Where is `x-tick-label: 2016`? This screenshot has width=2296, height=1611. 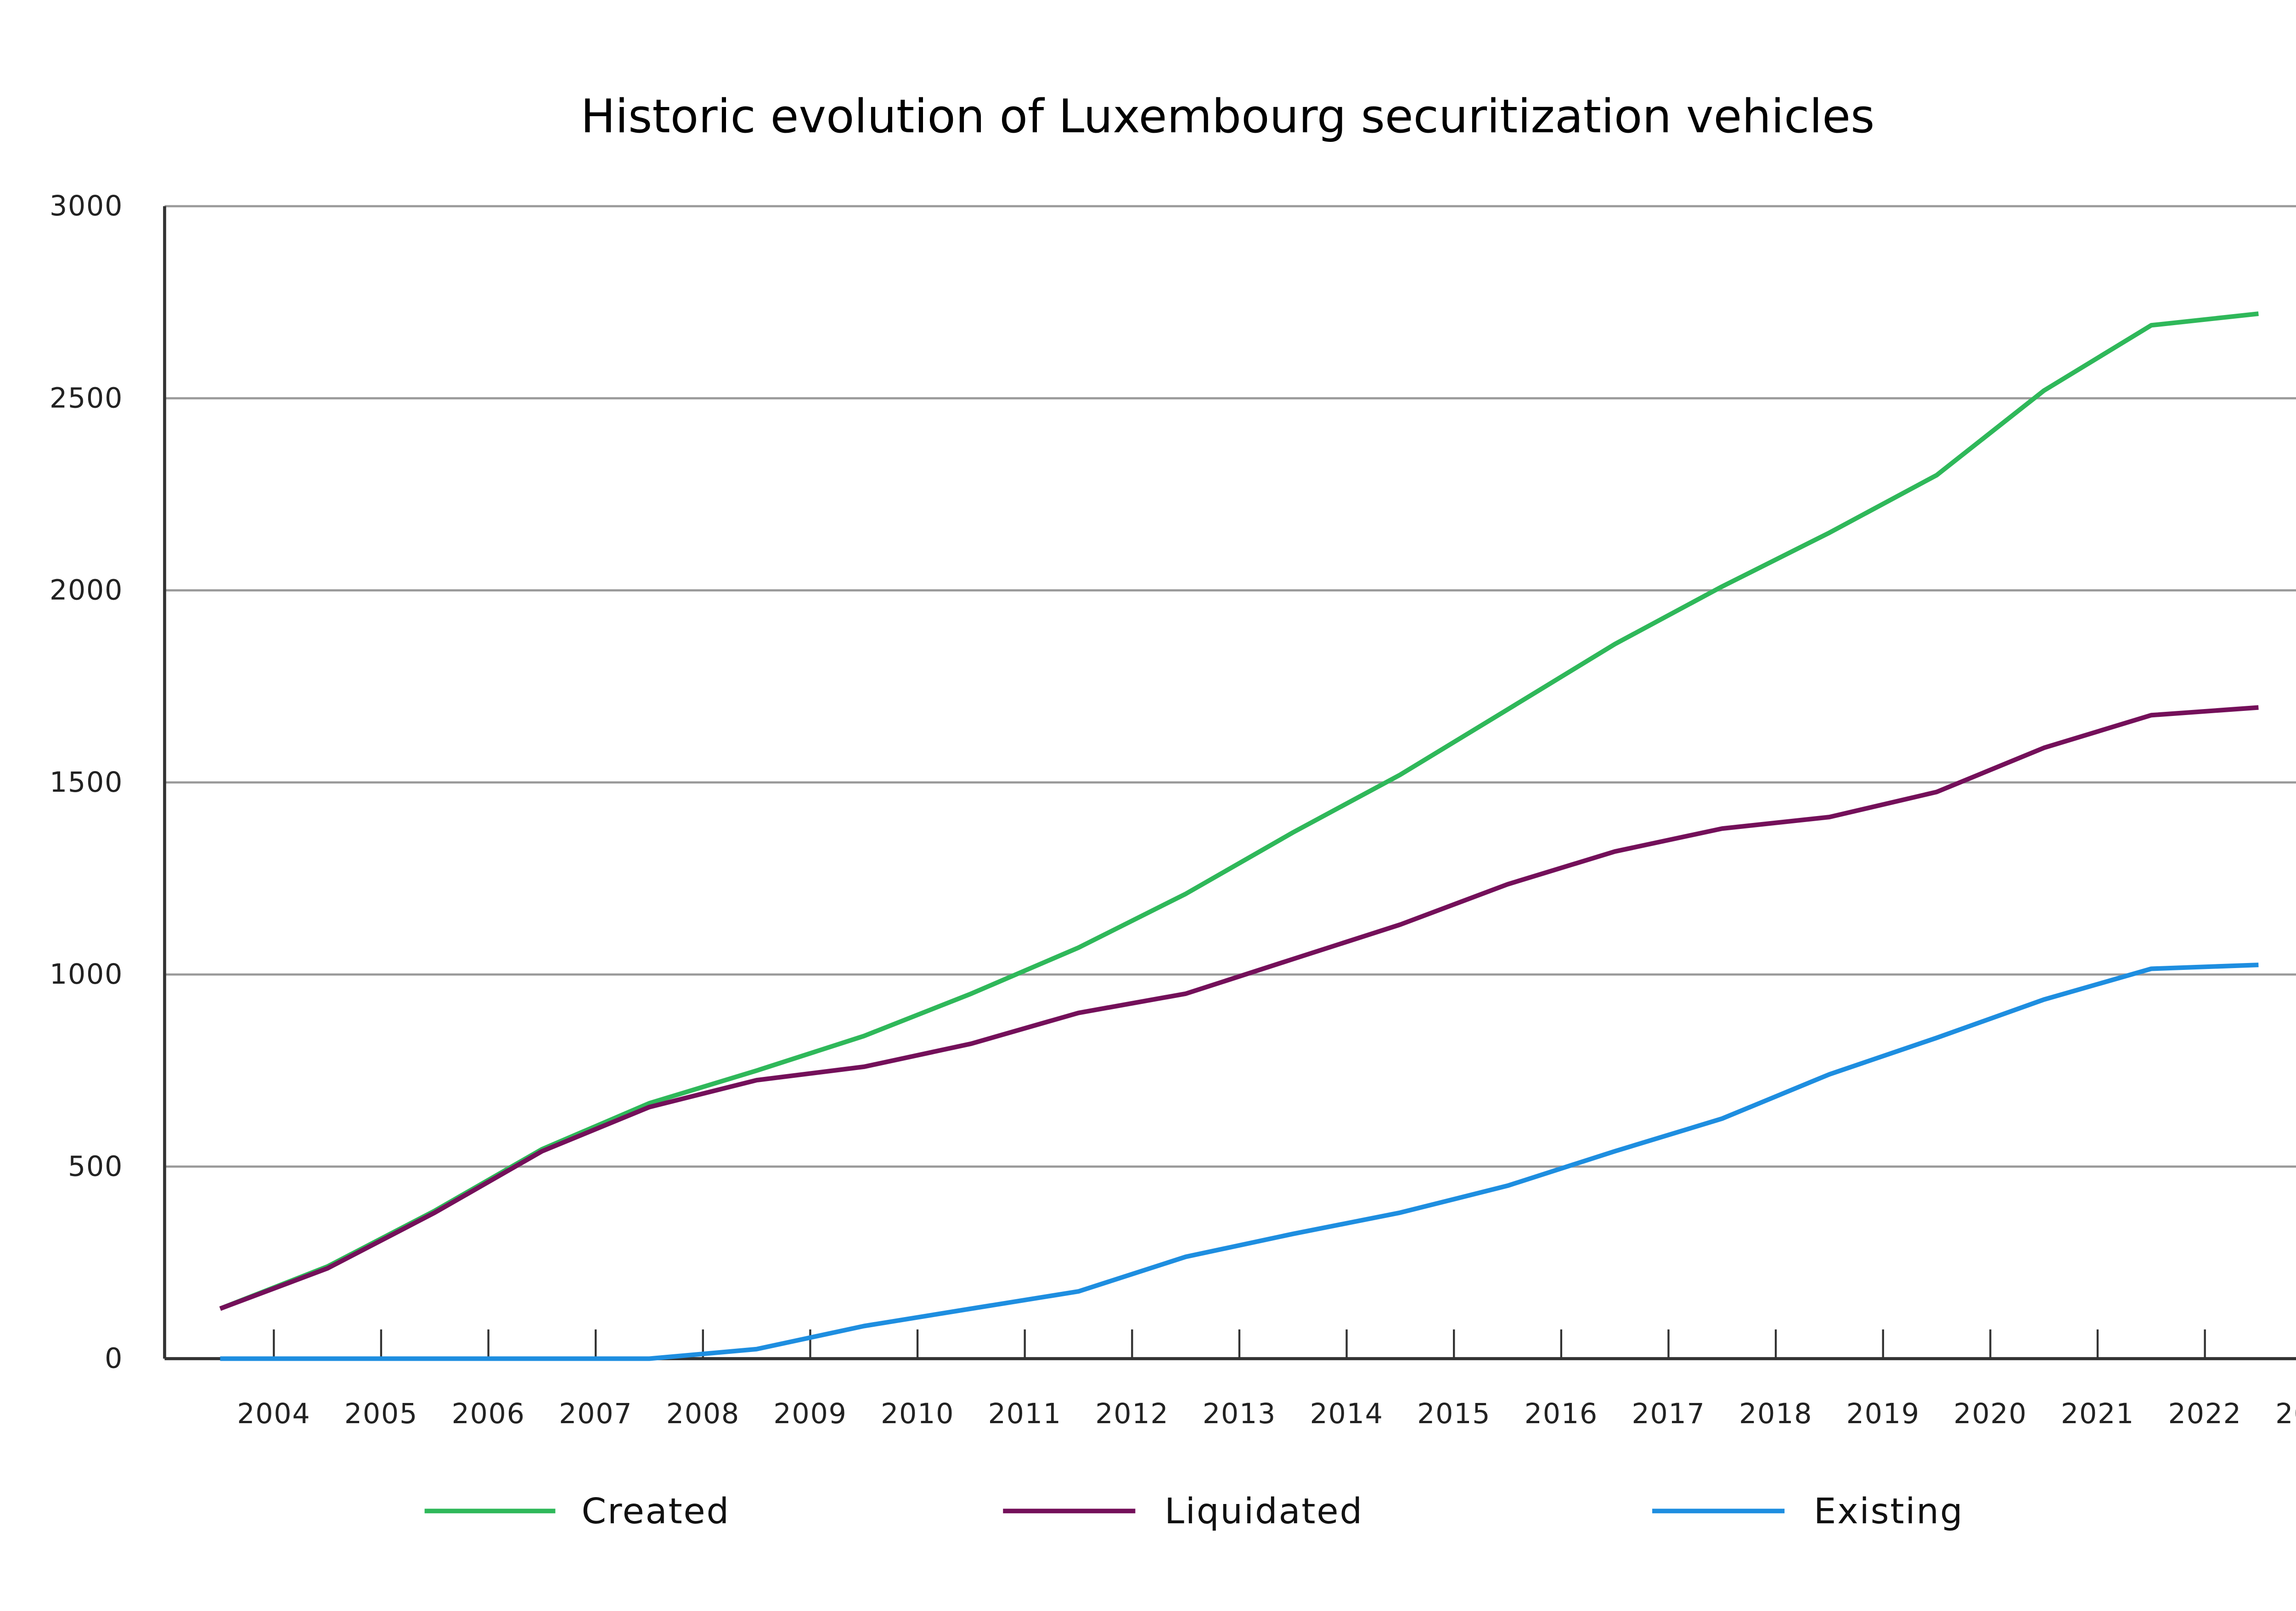 x-tick-label: 2016 is located at coordinates (1561, 1414).